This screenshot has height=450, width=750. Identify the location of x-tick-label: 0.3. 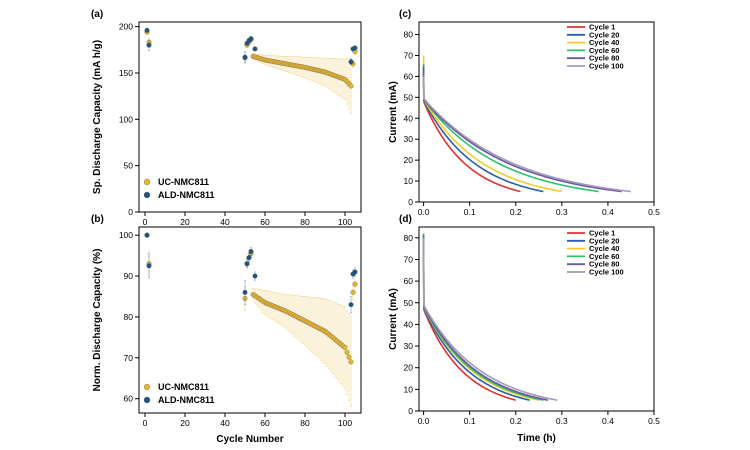
(562, 421).